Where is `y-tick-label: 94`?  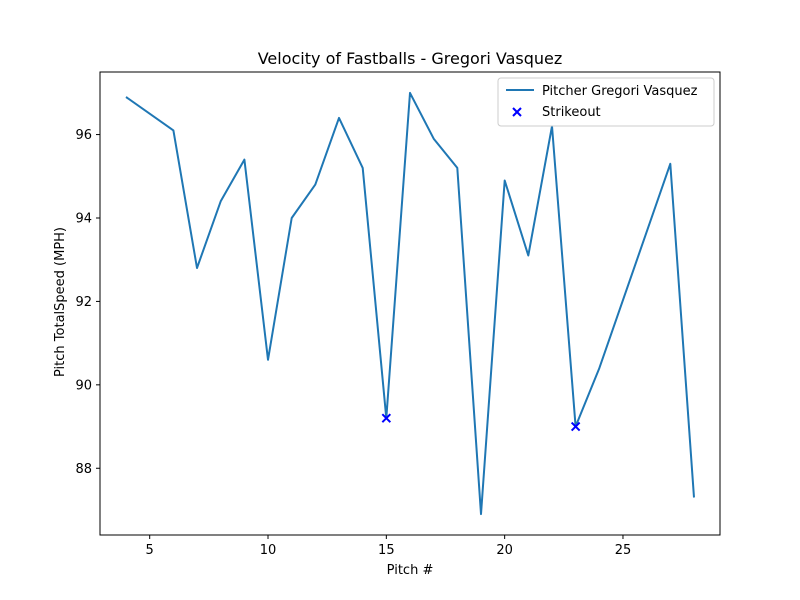 y-tick-label: 94 is located at coordinates (83, 218).